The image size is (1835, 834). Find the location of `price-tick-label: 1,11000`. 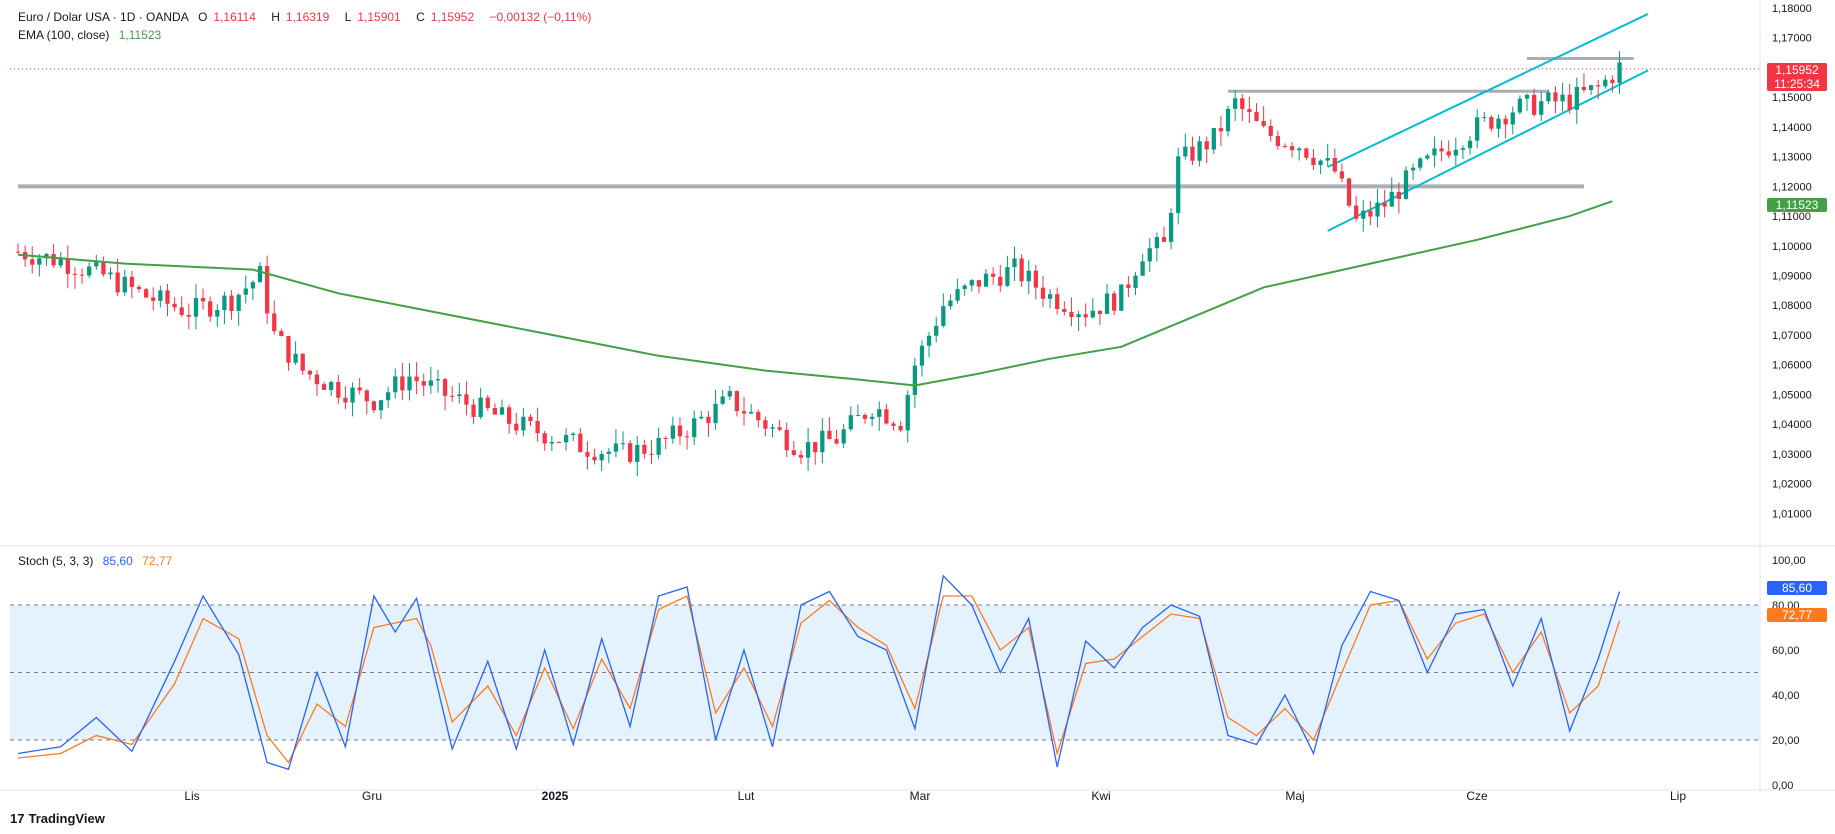

price-tick-label: 1,11000 is located at coordinates (1791, 217).